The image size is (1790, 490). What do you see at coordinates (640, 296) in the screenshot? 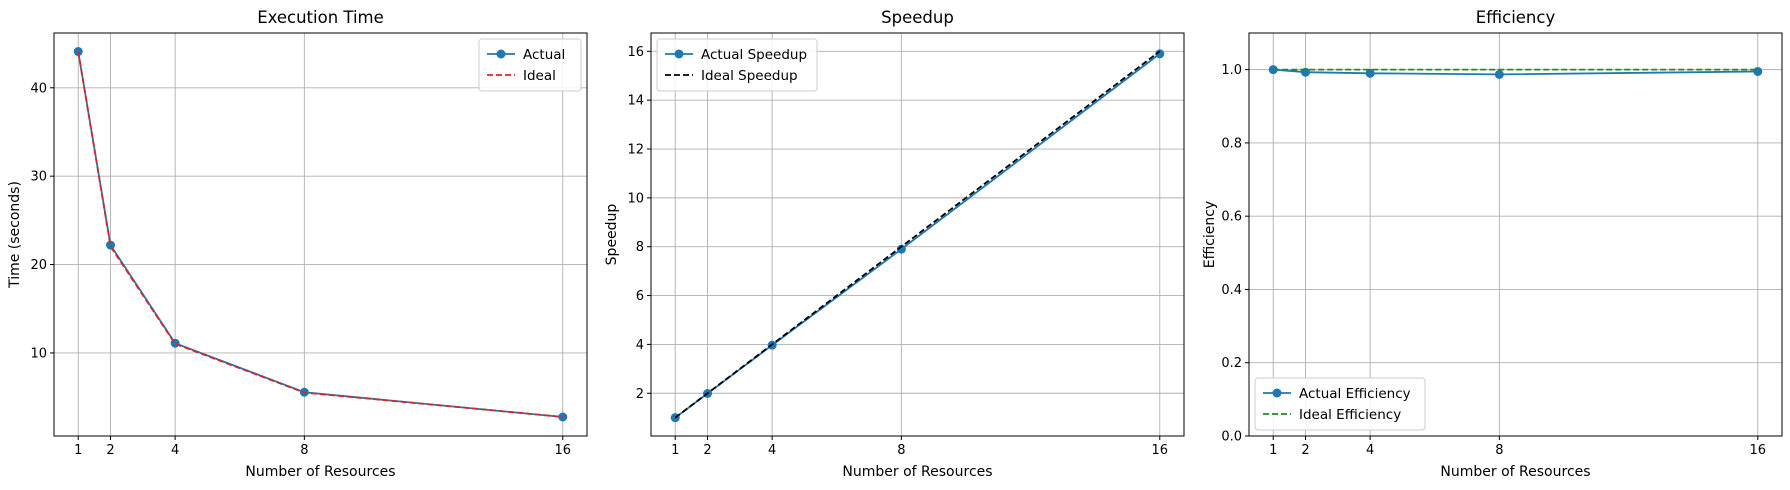
I see `y-tick-label: 6` at bounding box center [640, 296].